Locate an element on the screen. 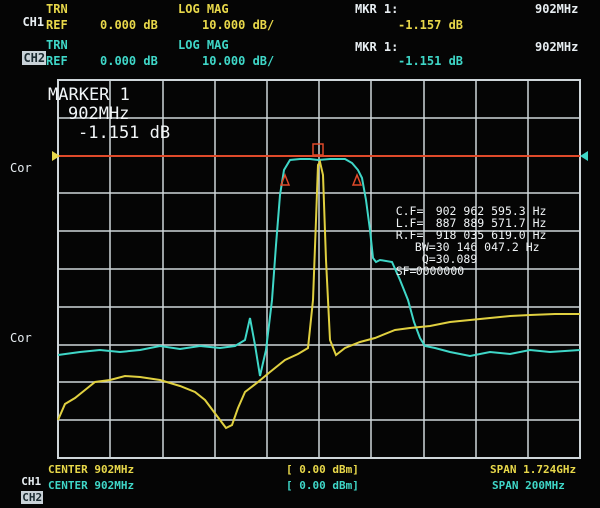 Image resolution: width=600 pixels, height=508 pixels. stat-row: BW=30 146 047.2 Hz is located at coordinates (457, 242).